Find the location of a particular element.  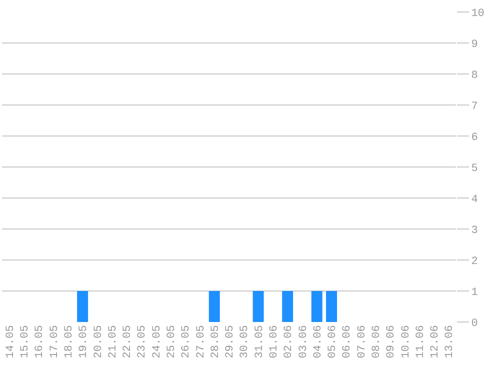

x-tick-label: 22.05 is located at coordinates (128, 341).